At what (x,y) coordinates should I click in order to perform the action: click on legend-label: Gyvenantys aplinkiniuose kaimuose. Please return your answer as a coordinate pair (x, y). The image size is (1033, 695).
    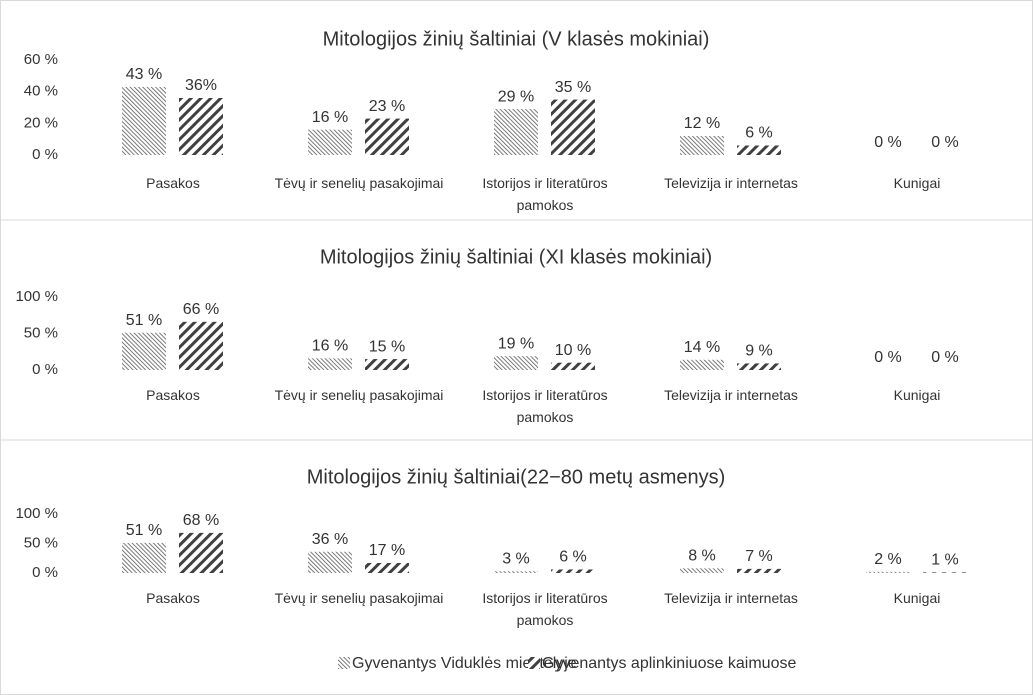
    Looking at the image, I should click on (669, 663).